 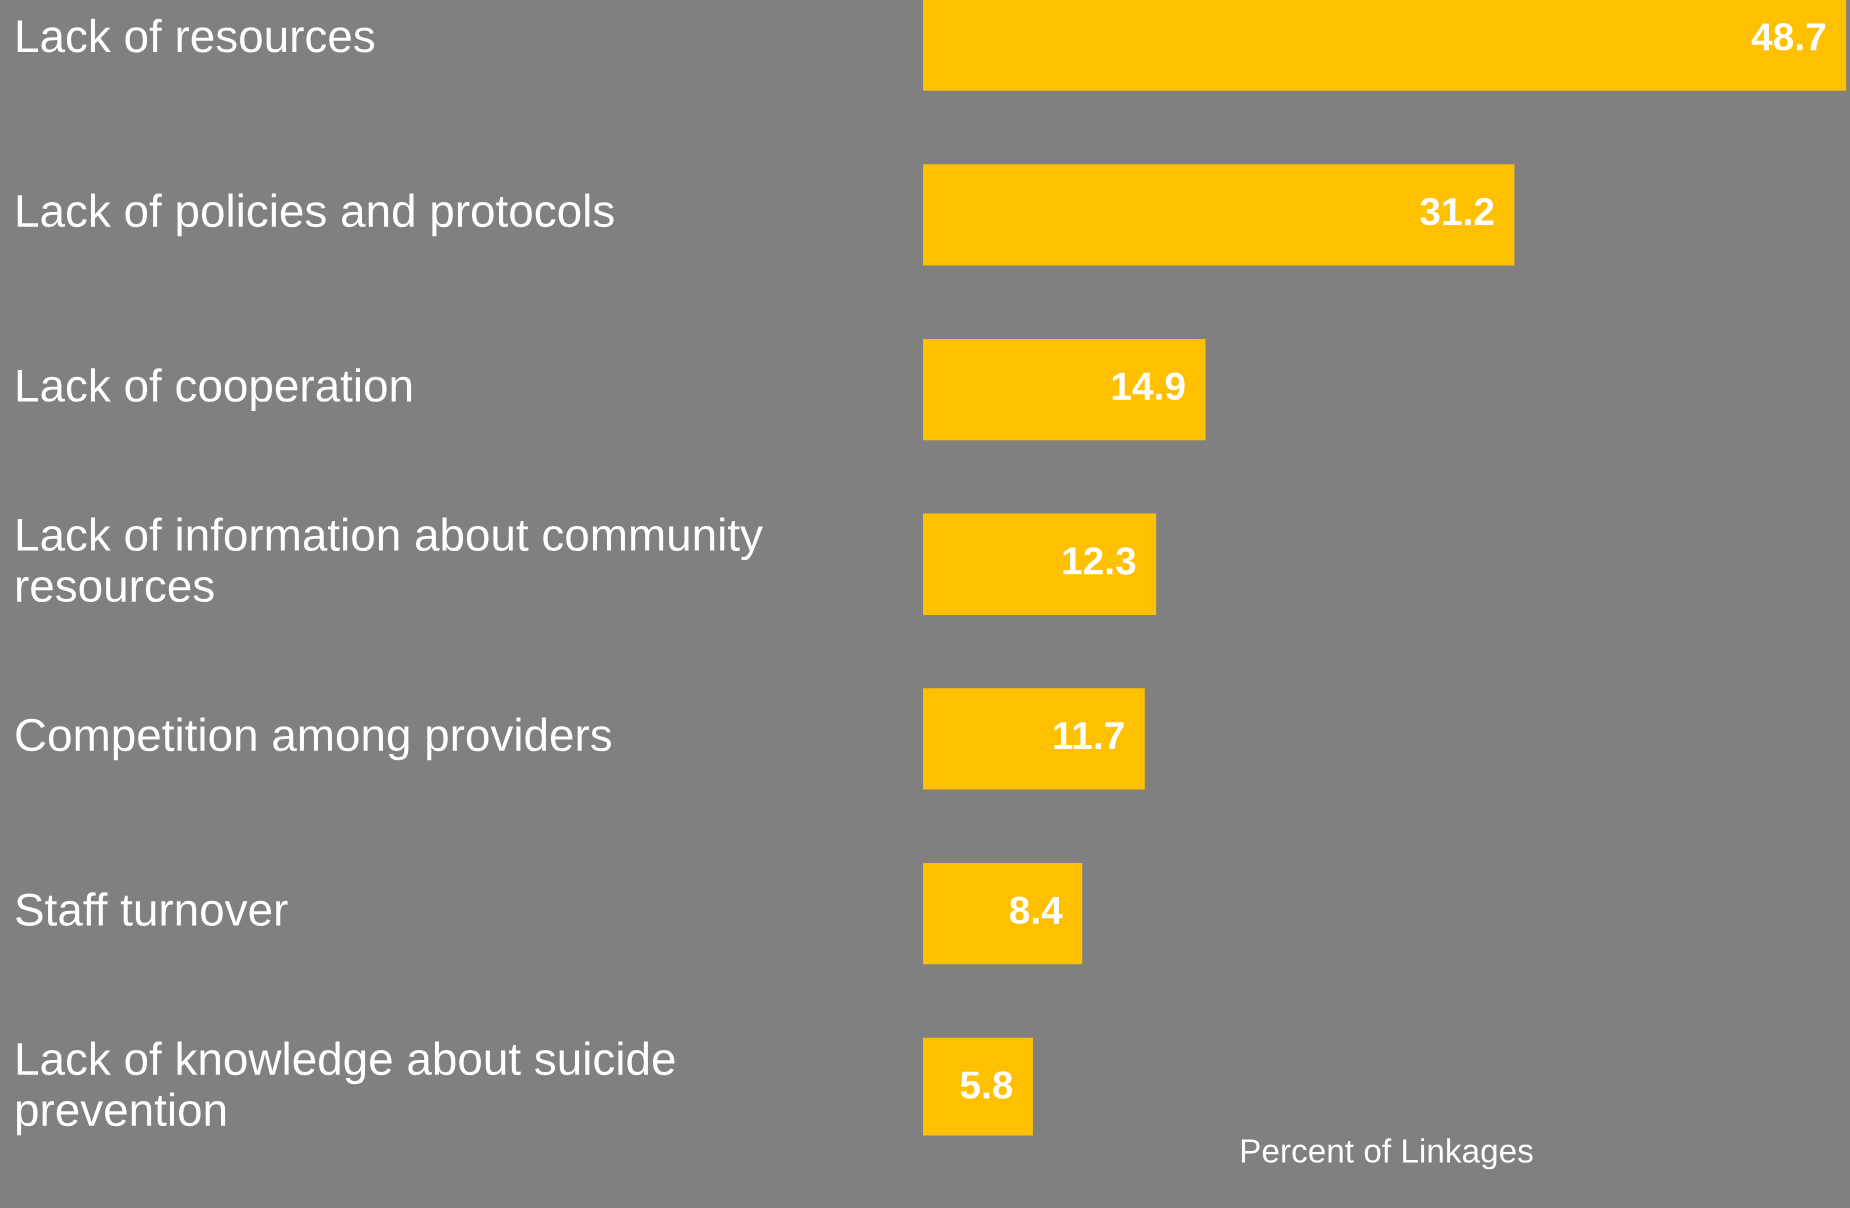 I want to click on data-label: 31.2, so click(x=1457, y=211).